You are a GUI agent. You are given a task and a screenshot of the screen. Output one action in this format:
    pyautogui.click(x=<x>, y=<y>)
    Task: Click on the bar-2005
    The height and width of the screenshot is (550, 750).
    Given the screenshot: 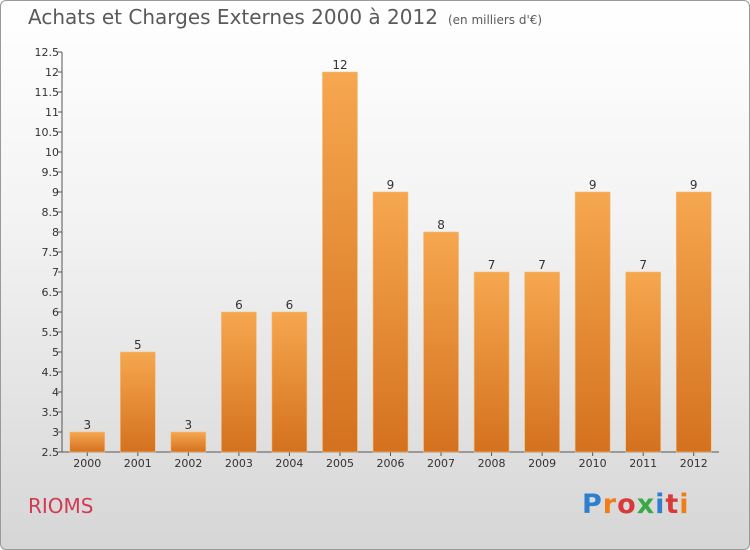 What is the action you would take?
    pyautogui.click(x=340, y=262)
    